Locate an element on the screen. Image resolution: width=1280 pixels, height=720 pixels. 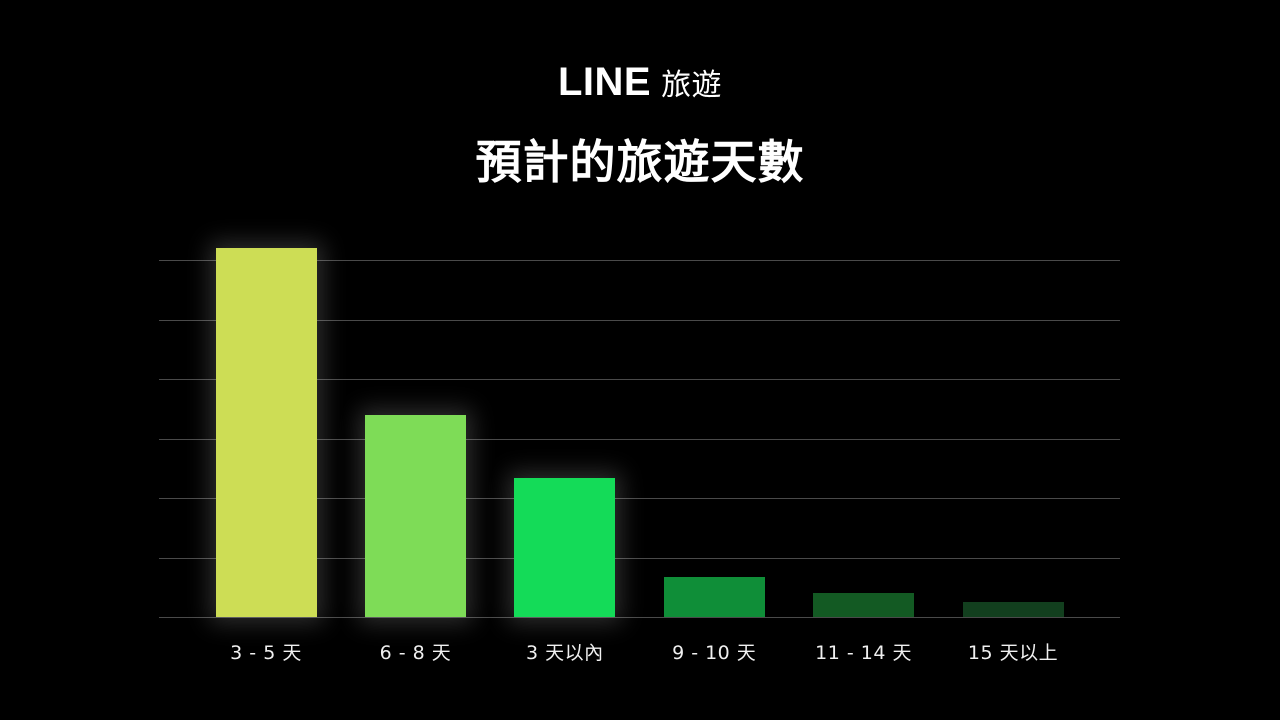
x-axis-label: 15 天以上 is located at coordinates (1013, 653).